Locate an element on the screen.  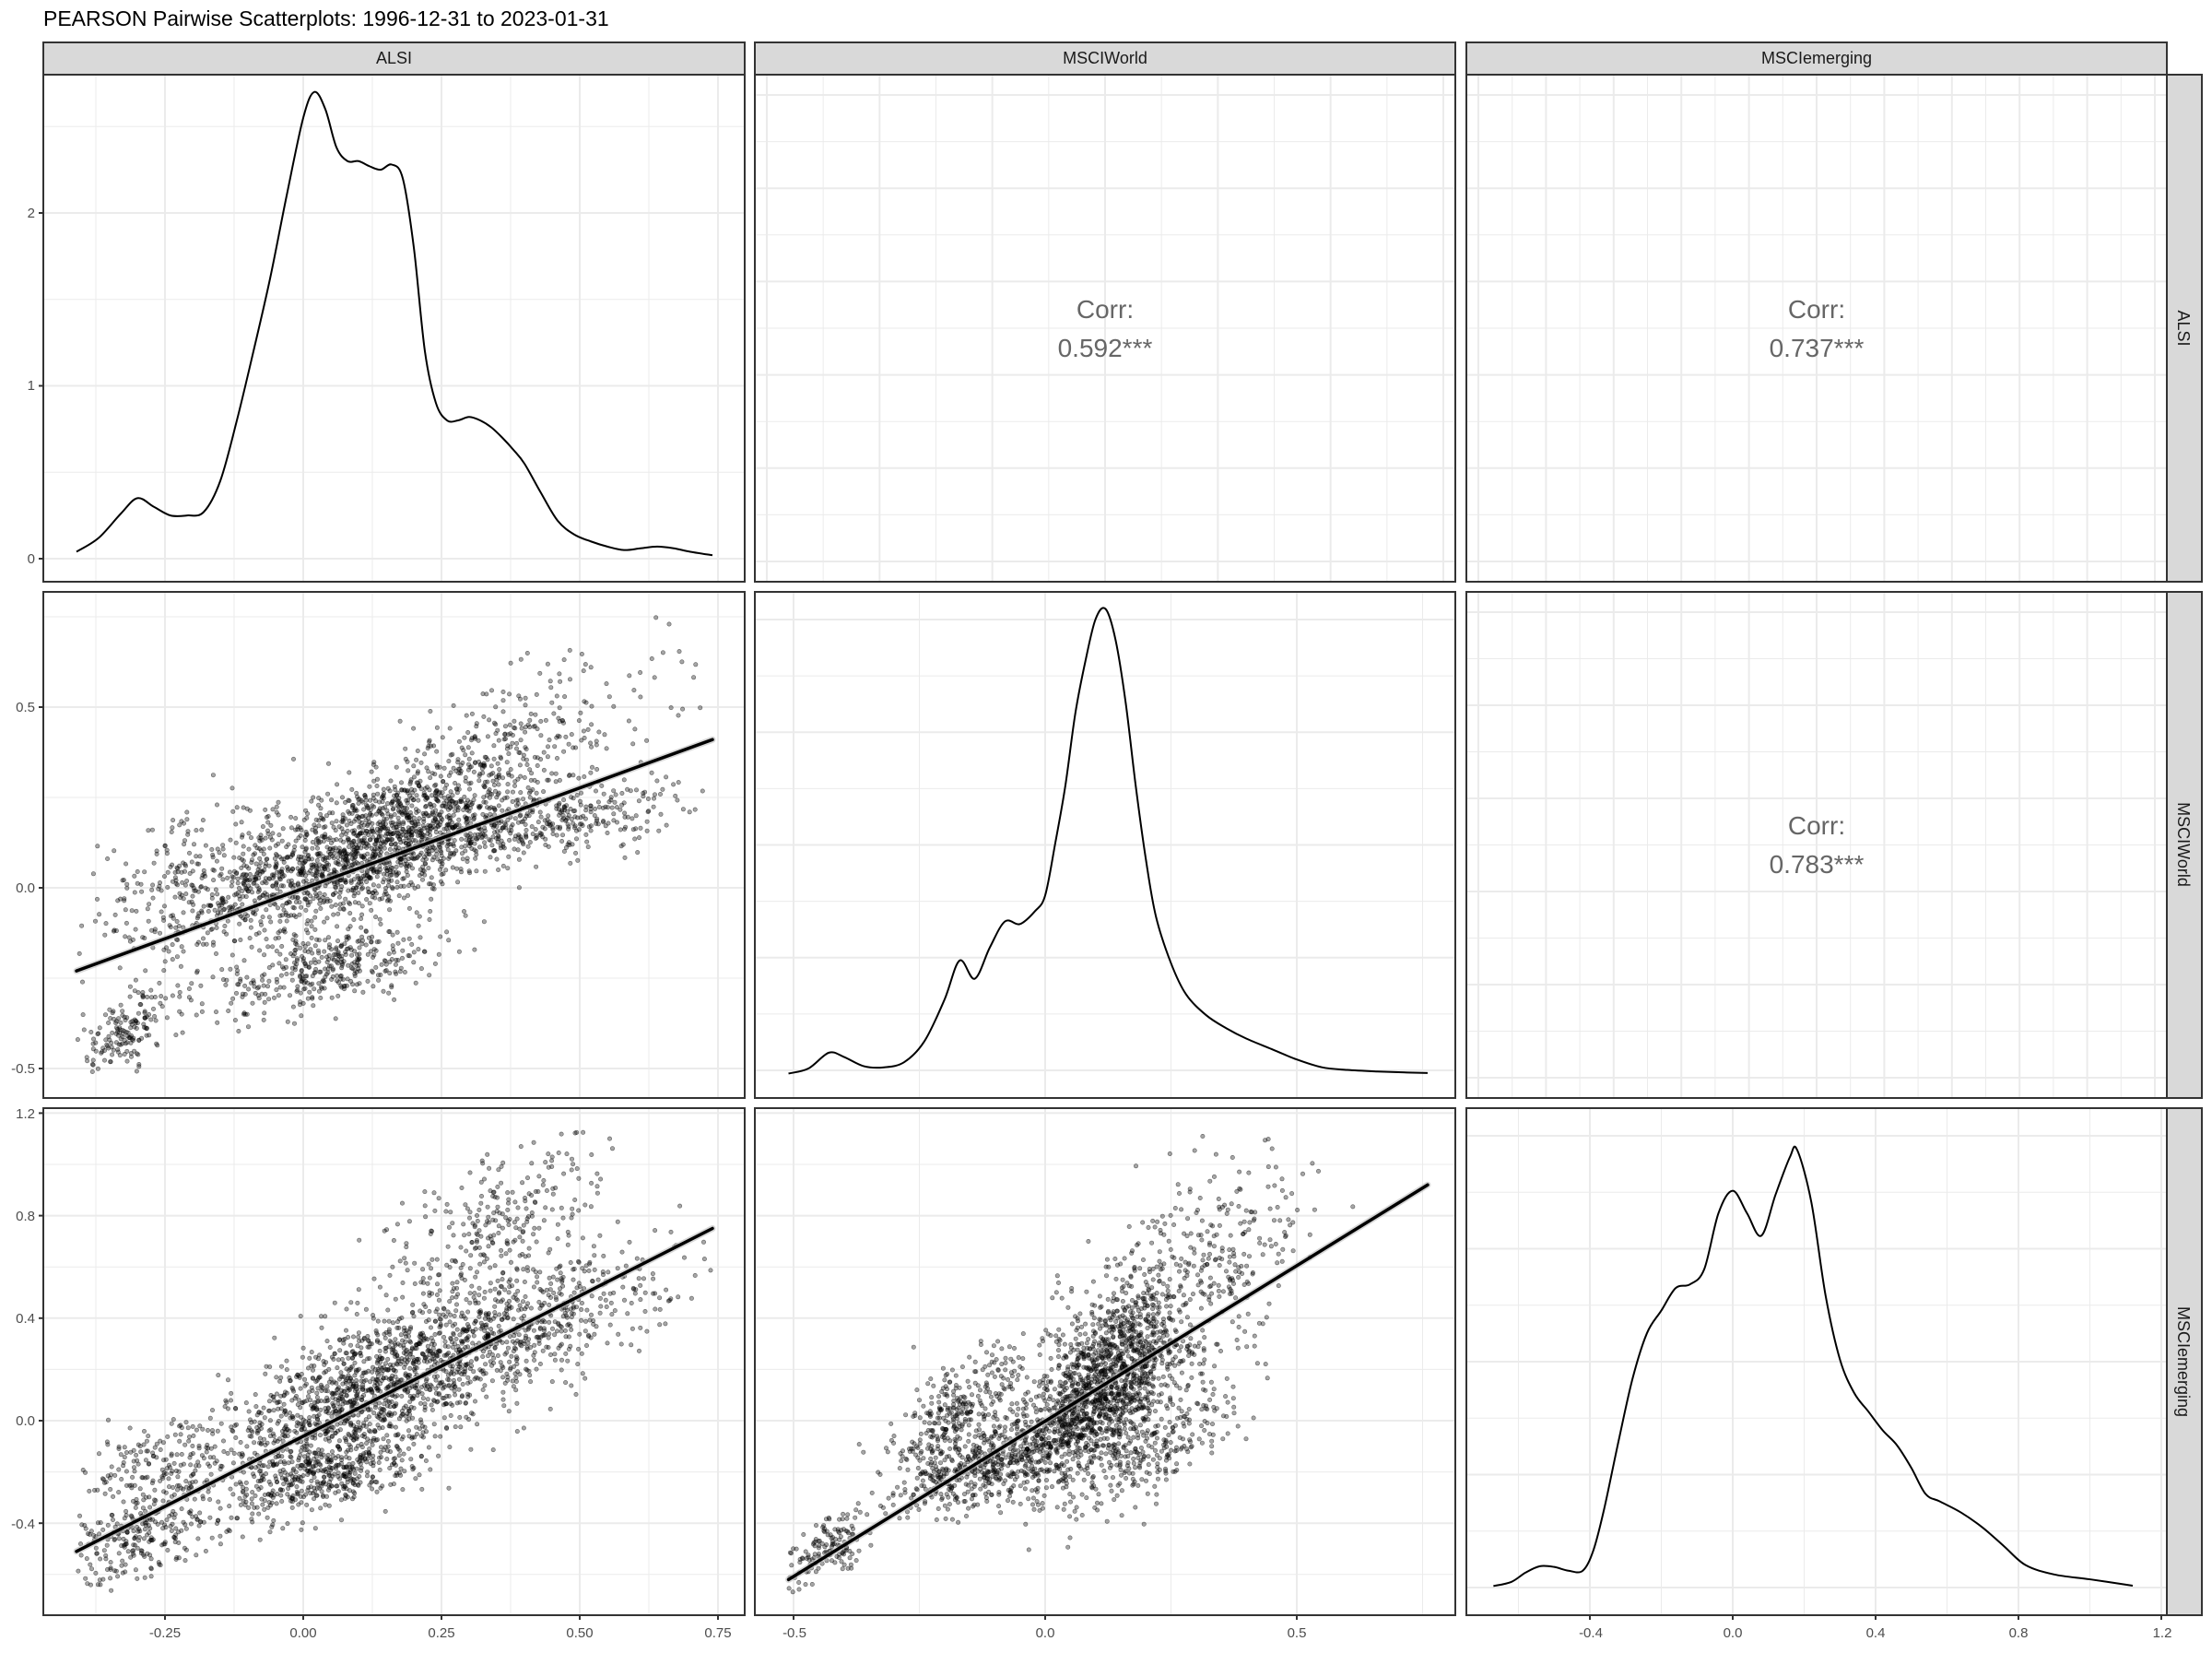
panel-msciemerging-msciworld is located at coordinates (1062, 1364).